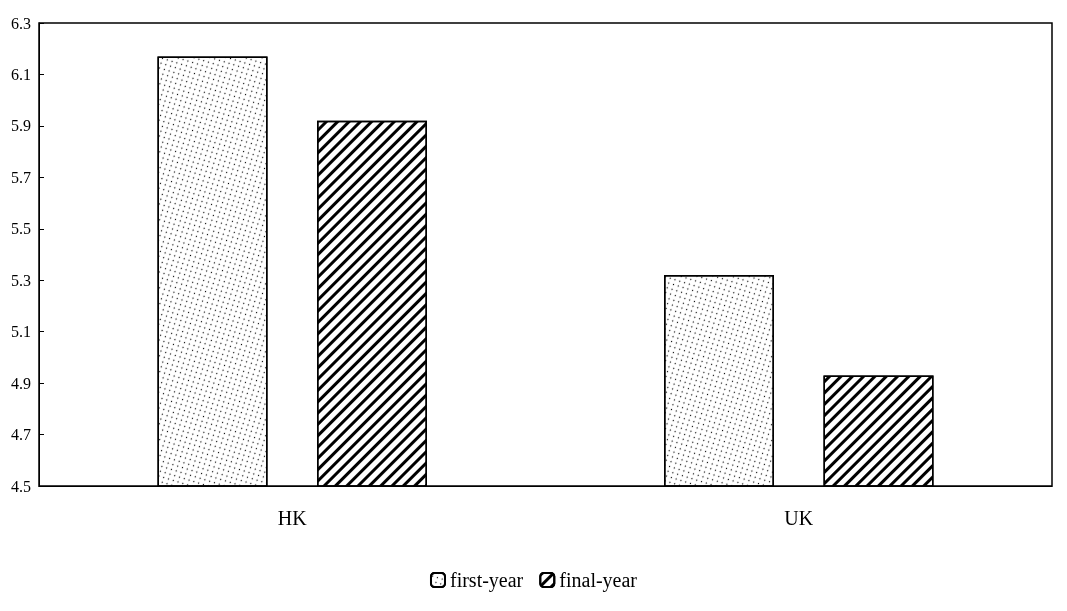 Image resolution: width=1067 pixels, height=611 pixels. I want to click on y-tick-label: 5.5, so click(21, 229).